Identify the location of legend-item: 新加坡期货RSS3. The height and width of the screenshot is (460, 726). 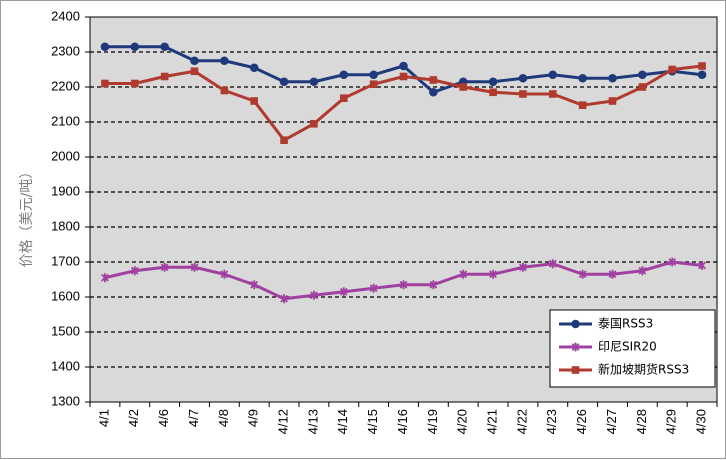
(624, 369).